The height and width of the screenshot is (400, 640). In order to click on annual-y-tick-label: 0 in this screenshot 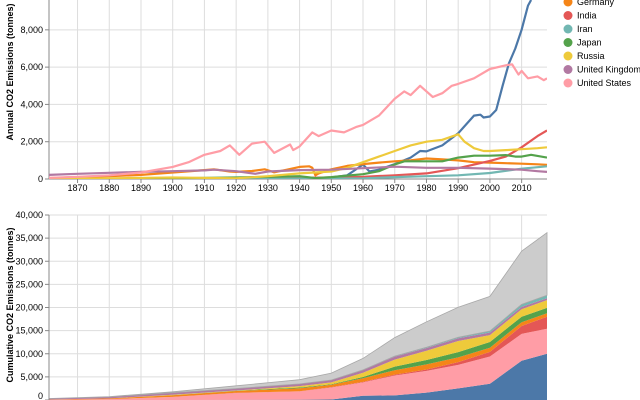, I will do `click(40, 179)`.